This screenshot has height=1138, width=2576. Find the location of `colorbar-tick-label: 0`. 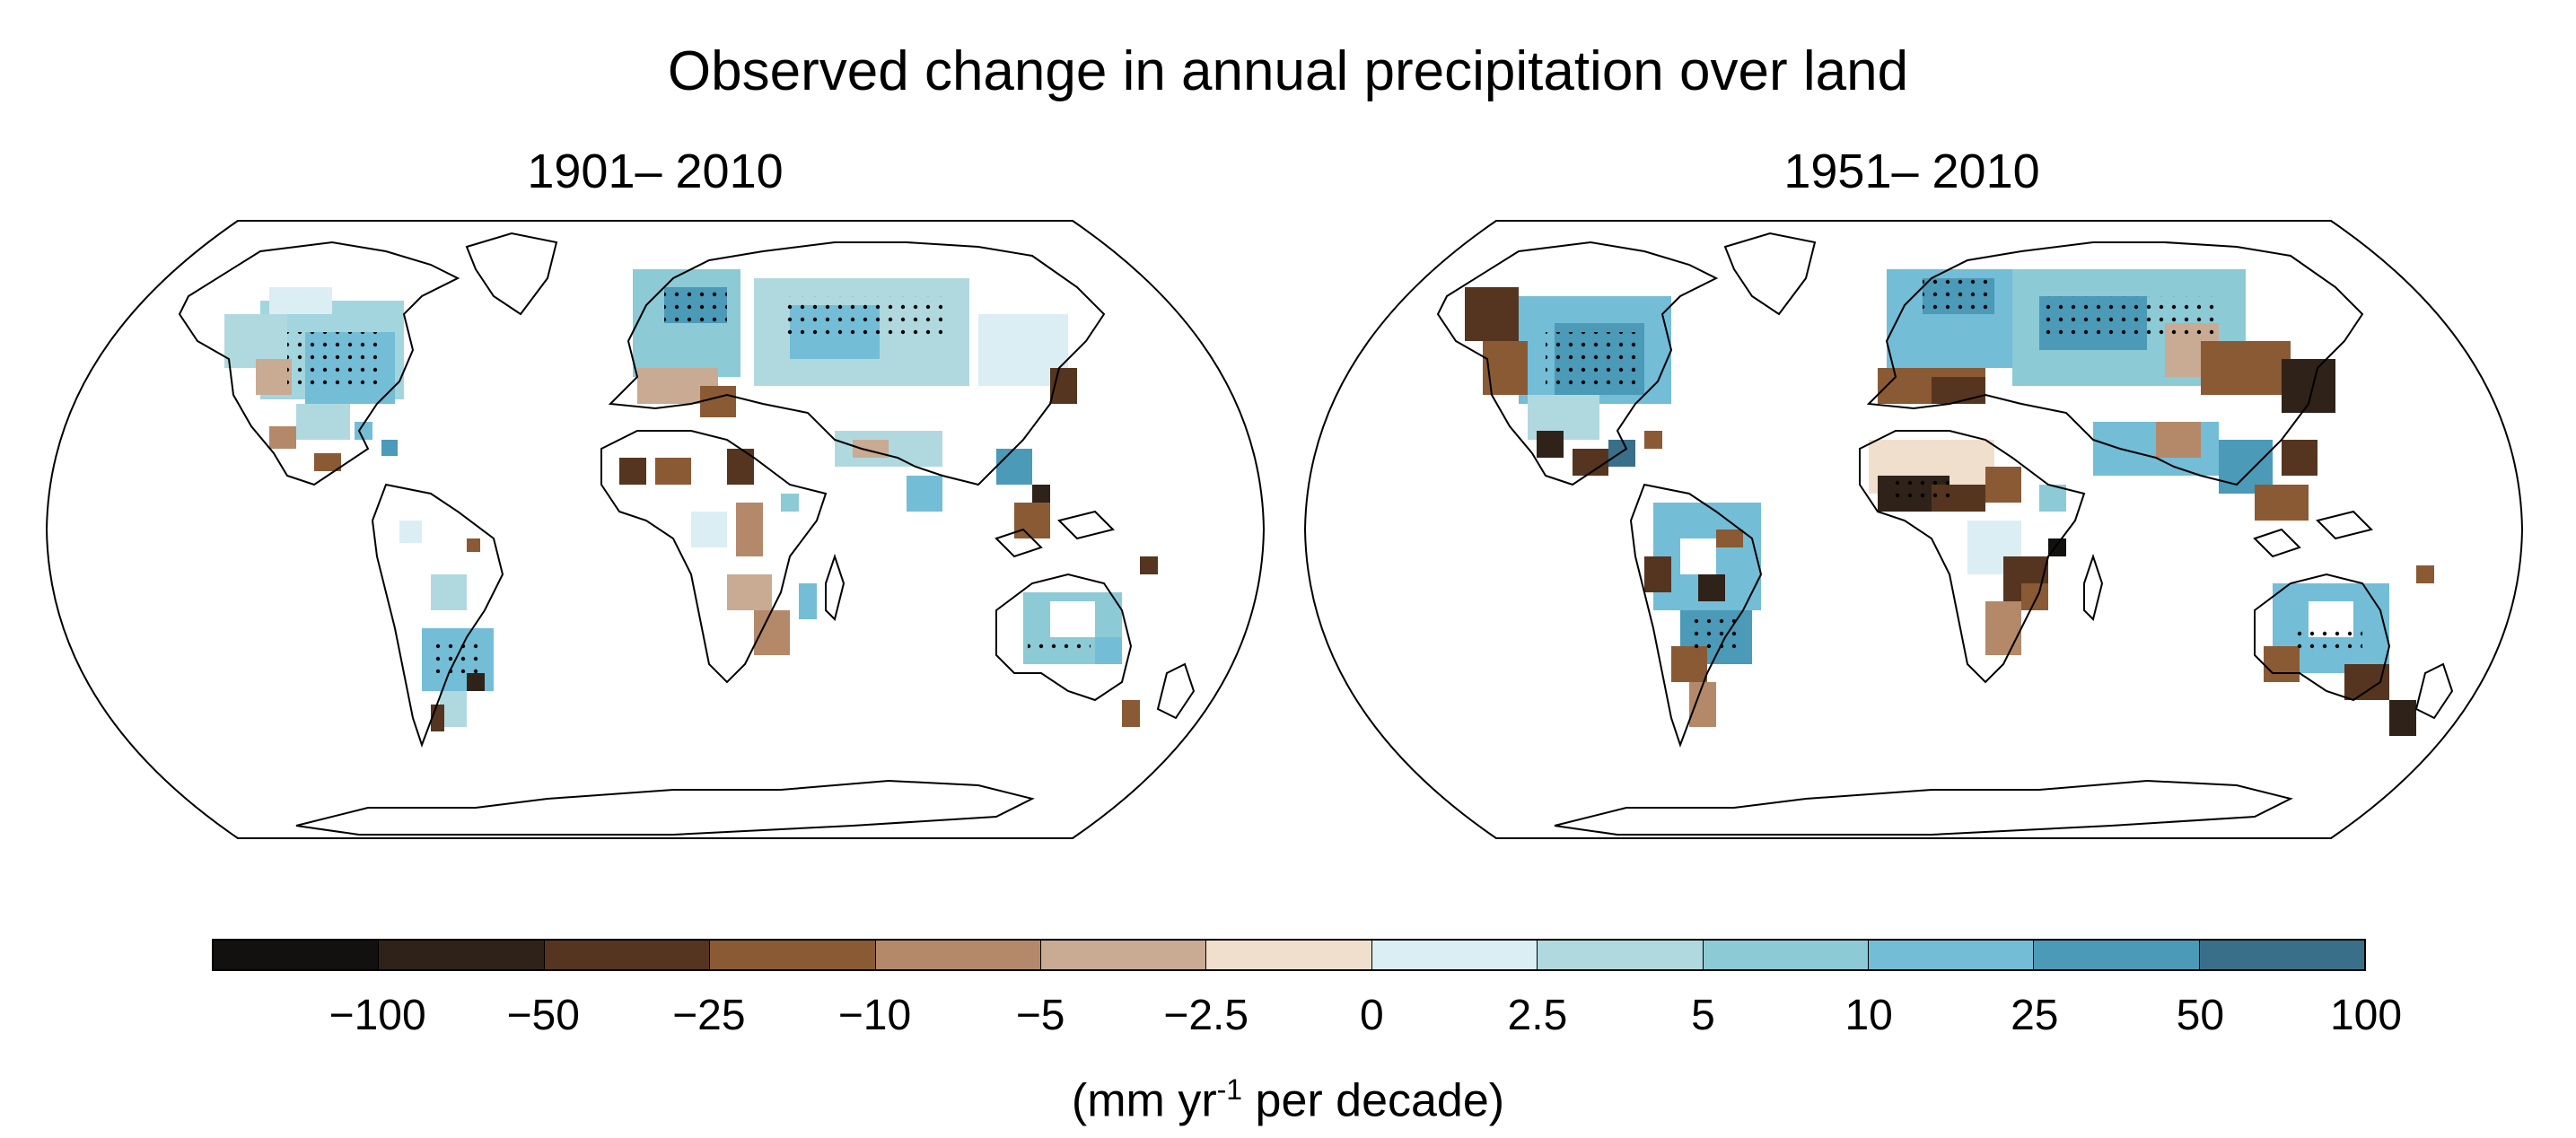

colorbar-tick-label: 0 is located at coordinates (1371, 1015).